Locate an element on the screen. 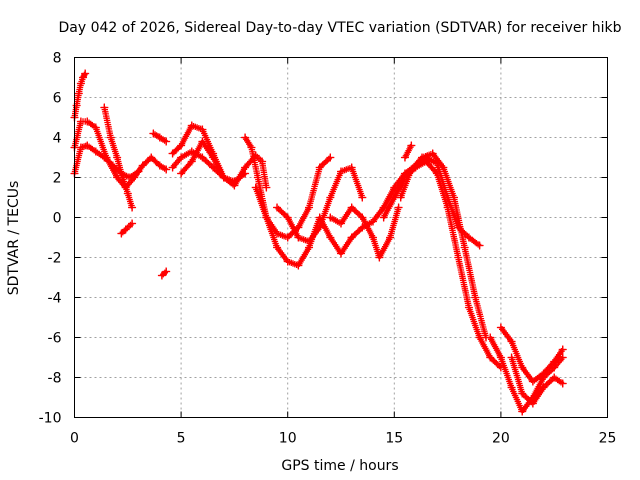 Image resolution: width=640 pixels, height=480 pixels. y-tick-label: 4 is located at coordinates (57, 139).